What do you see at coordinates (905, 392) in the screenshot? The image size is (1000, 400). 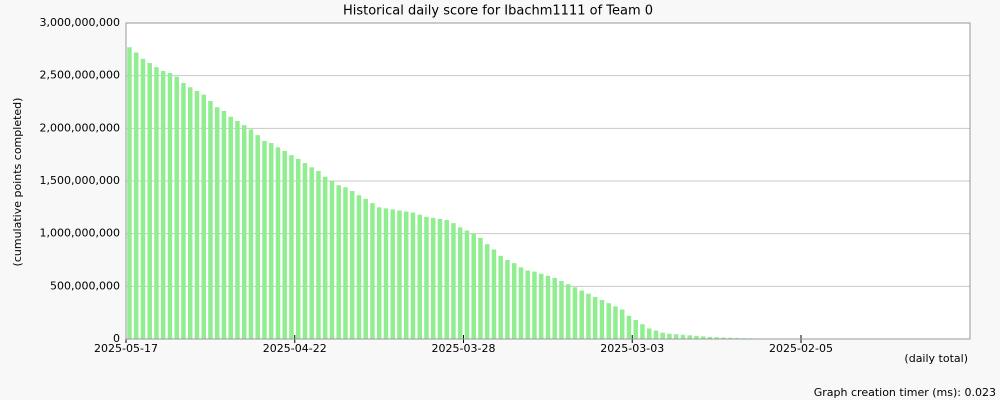 I see `footer: Graph creation timer (ms): 0.023` at bounding box center [905, 392].